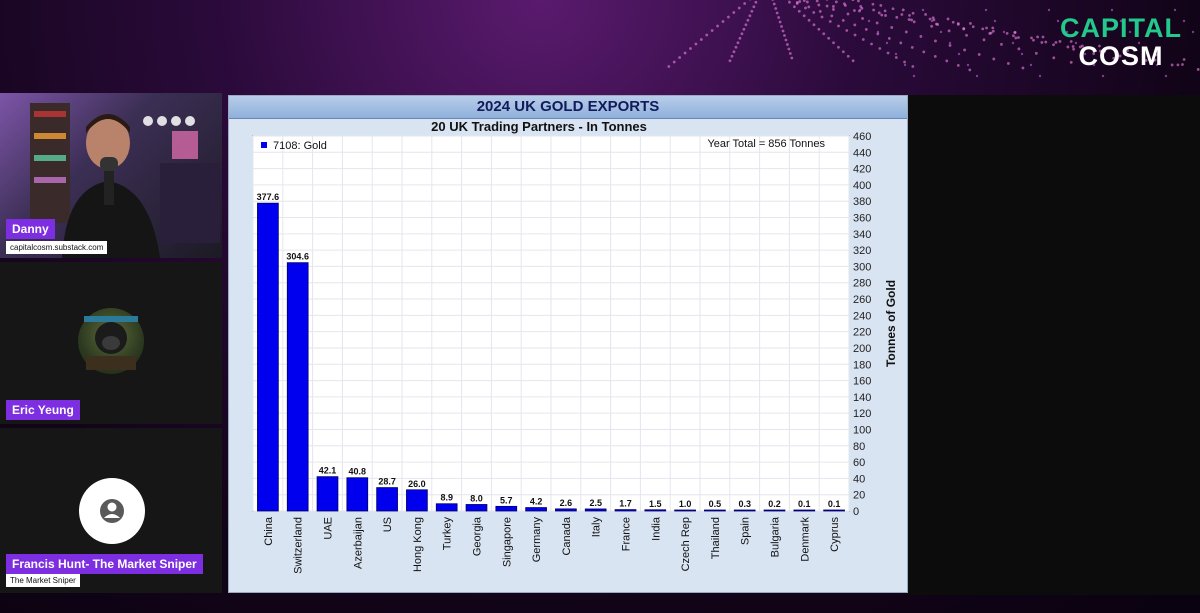  Describe the element at coordinates (862, 365) in the screenshot. I see `y-tick-label: 180` at that location.